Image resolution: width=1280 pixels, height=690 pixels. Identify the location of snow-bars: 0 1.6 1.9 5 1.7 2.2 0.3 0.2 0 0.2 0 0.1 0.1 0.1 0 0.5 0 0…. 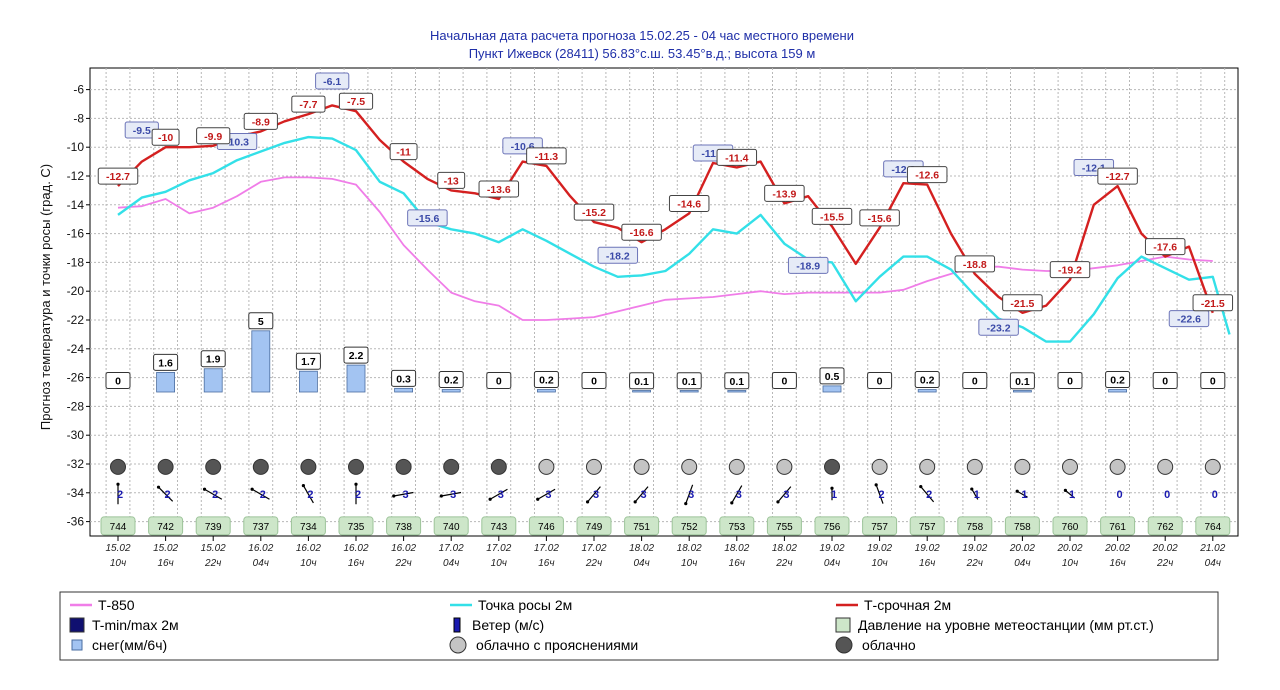
(665, 352).